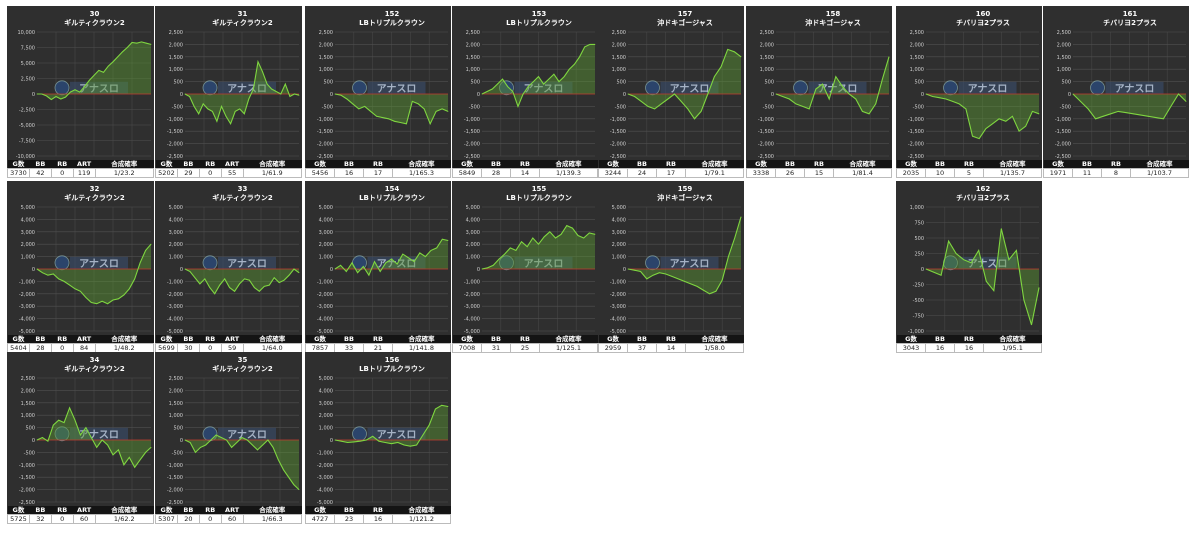  I want to click on stats-header: 合成確率, so click(1012, 164).